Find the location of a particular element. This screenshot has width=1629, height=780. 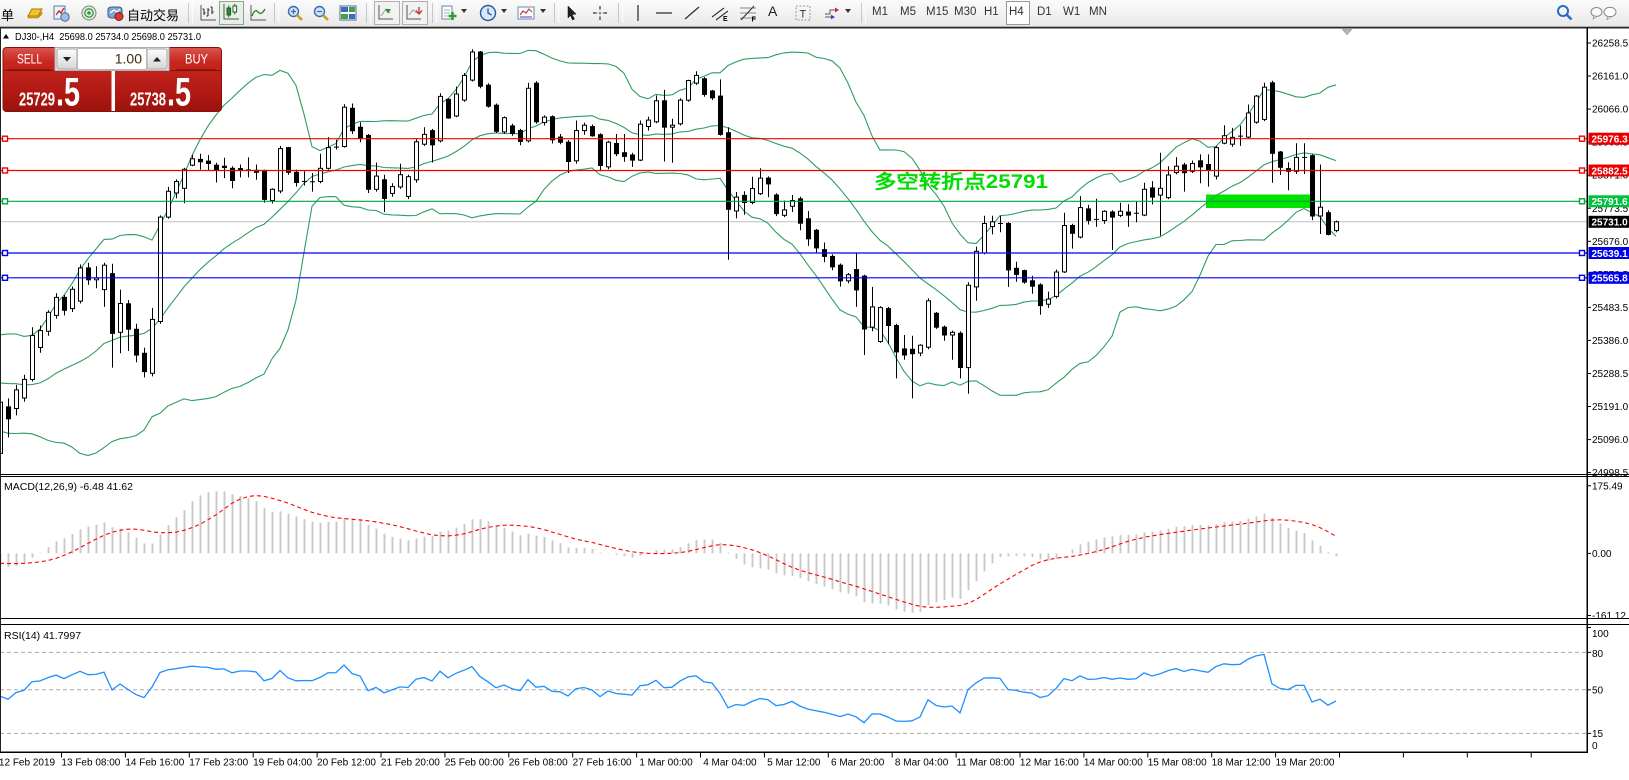

svg-text: E is located at coordinates (725, 19).